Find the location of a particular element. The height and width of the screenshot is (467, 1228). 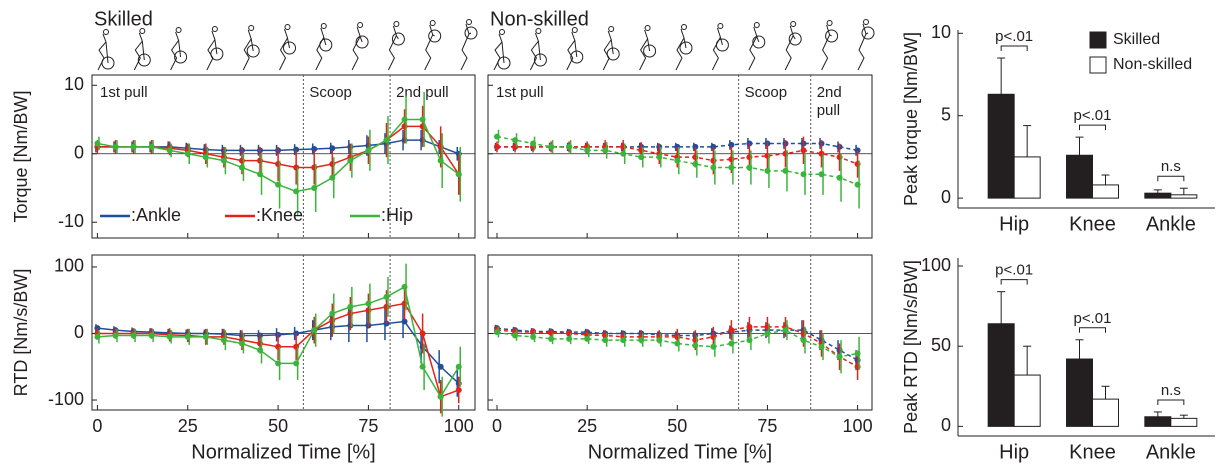

phase-label: 1st pull is located at coordinates (520, 92).